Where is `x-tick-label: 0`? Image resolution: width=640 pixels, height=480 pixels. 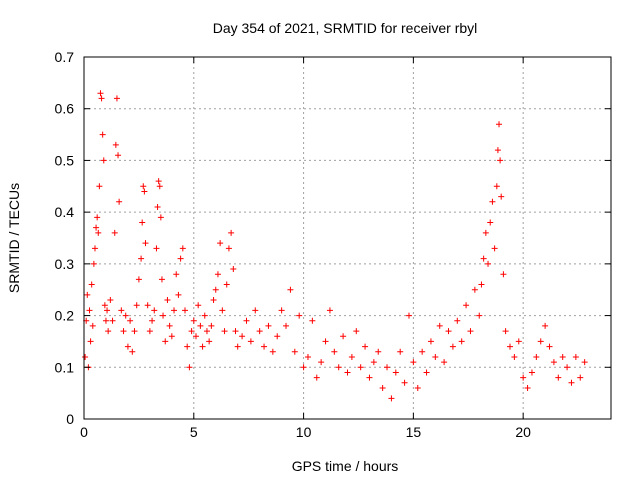
x-tick-label: 0 is located at coordinates (84, 432).